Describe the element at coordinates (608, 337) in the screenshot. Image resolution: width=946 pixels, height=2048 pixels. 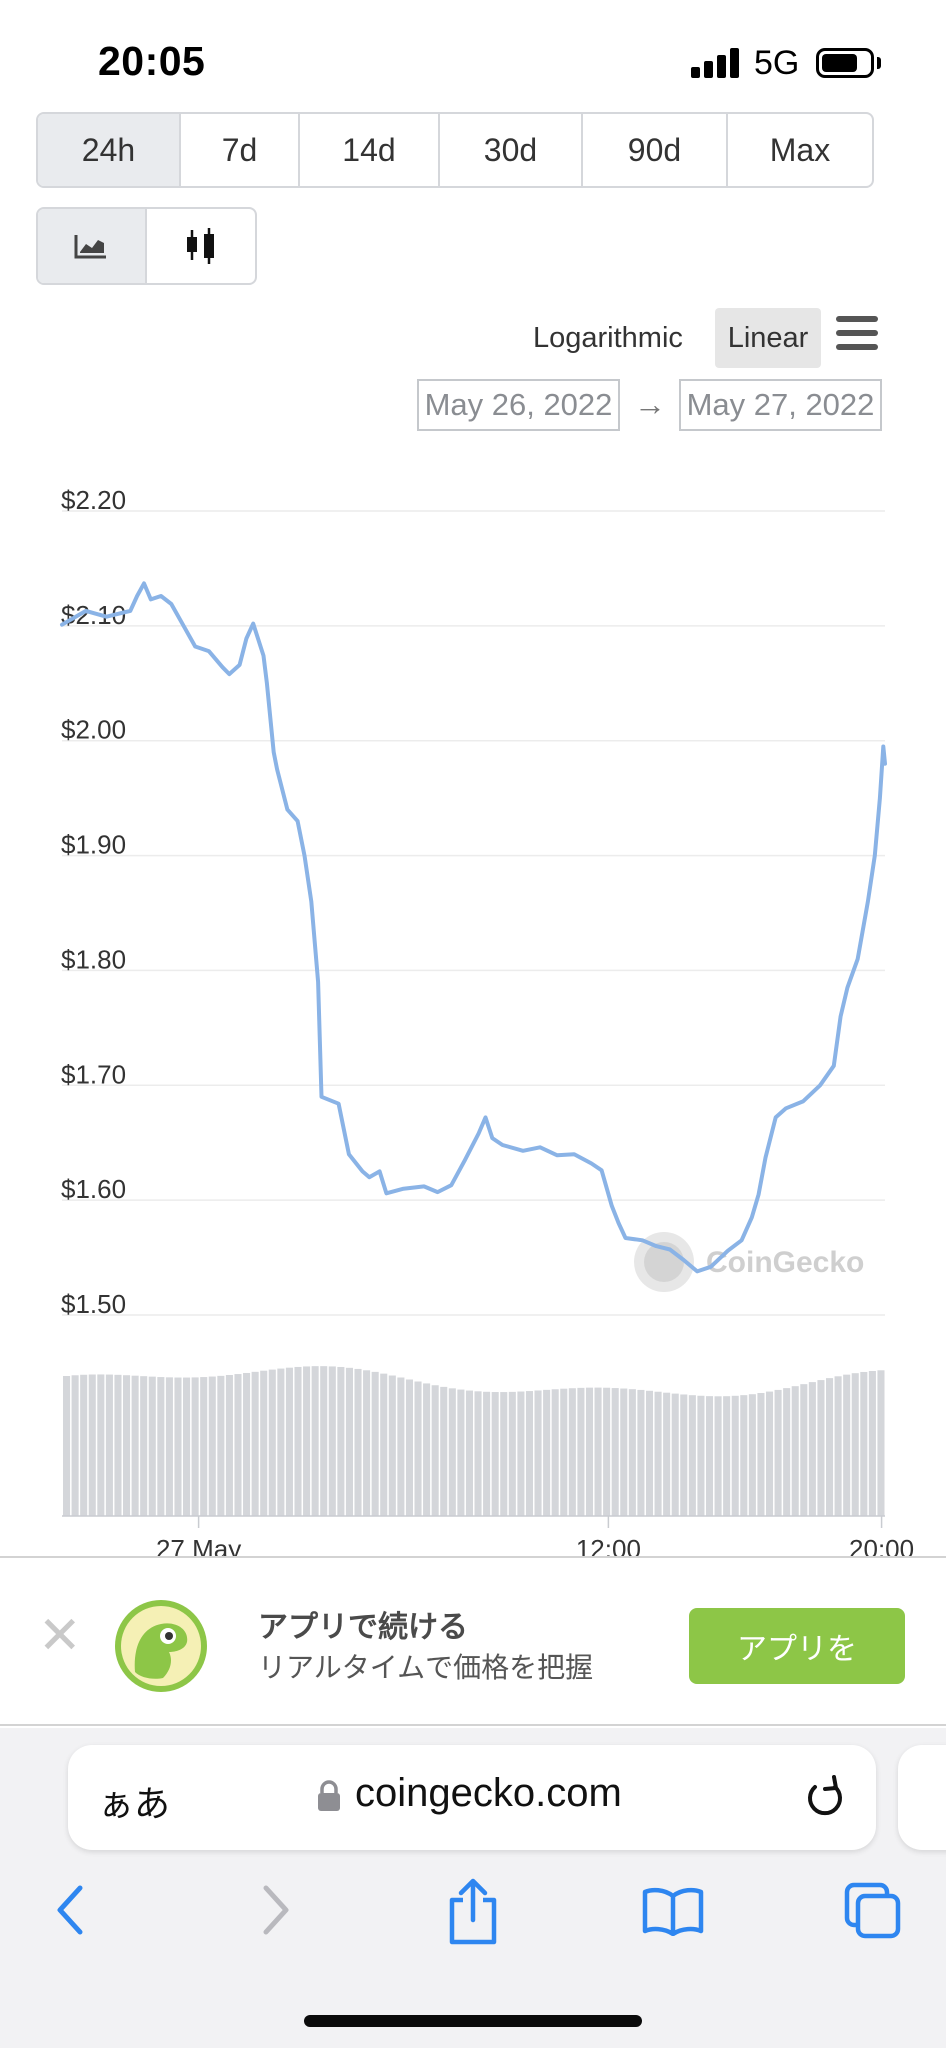
I see `logarithmic-button: Logarithmic` at that location.